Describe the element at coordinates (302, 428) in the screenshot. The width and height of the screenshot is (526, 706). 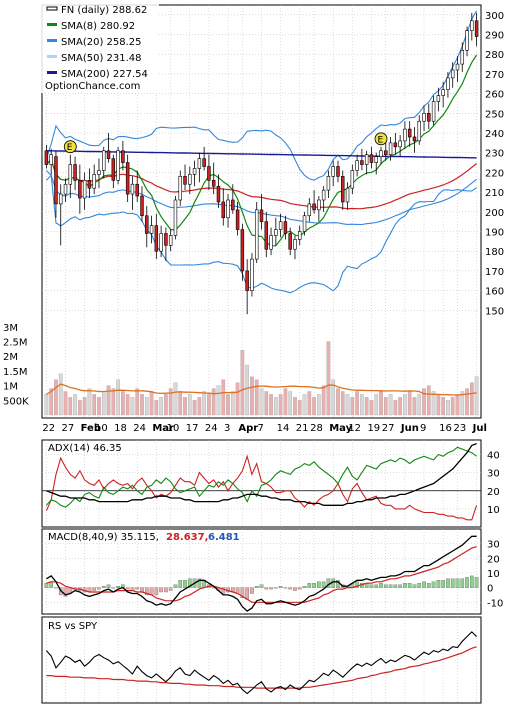
I see `x-tick-label: 21` at that location.